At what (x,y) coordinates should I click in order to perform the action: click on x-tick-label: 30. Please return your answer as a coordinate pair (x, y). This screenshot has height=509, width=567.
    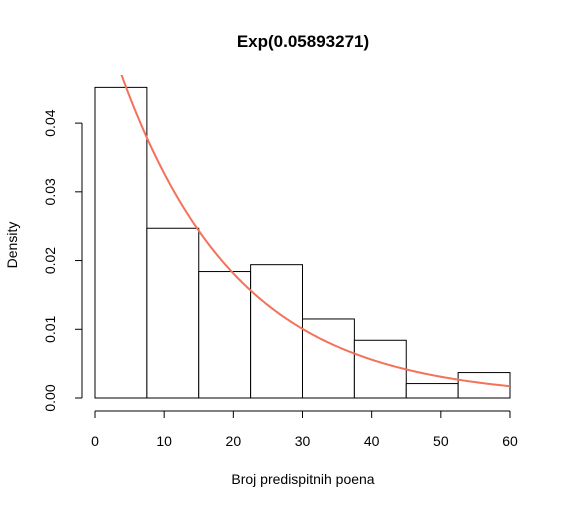
    Looking at the image, I should click on (303, 441).